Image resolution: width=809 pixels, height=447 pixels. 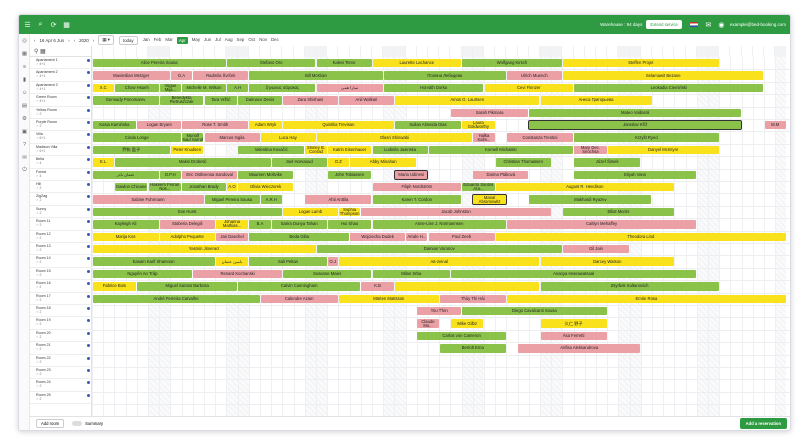 What do you see at coordinates (501, 150) in the screenshot?
I see `reservation-block: Kornell Michalski` at bounding box center [501, 150].